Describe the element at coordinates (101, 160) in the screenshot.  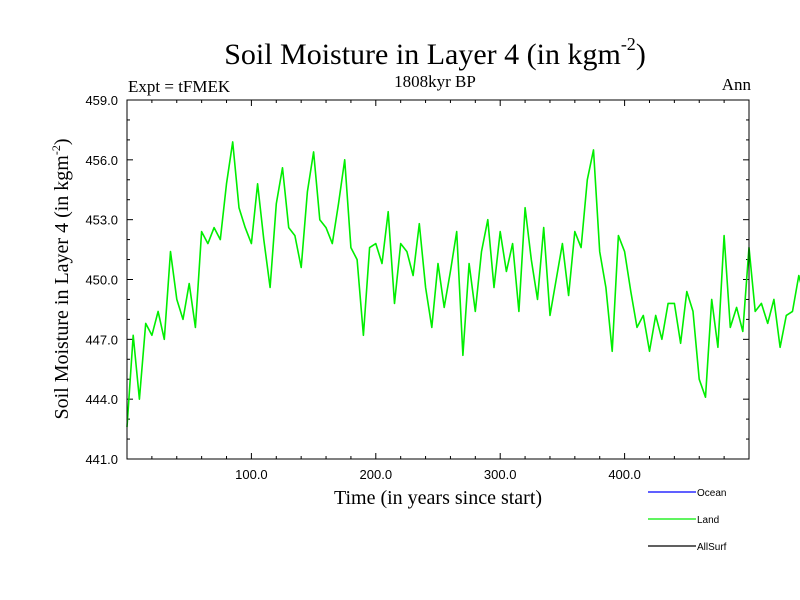
I see `y-tick-label: 456.0` at that location.